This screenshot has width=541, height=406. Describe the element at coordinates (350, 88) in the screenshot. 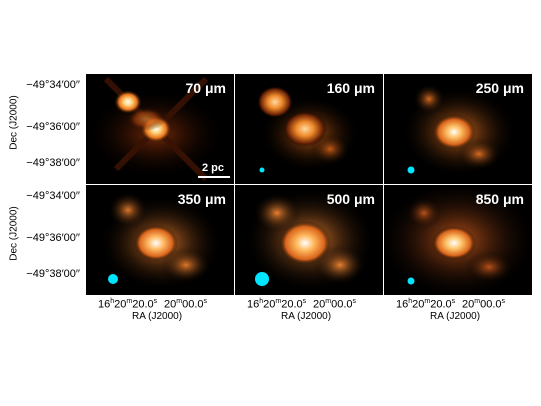

I see `wavelength-label: 160 μm` at that location.